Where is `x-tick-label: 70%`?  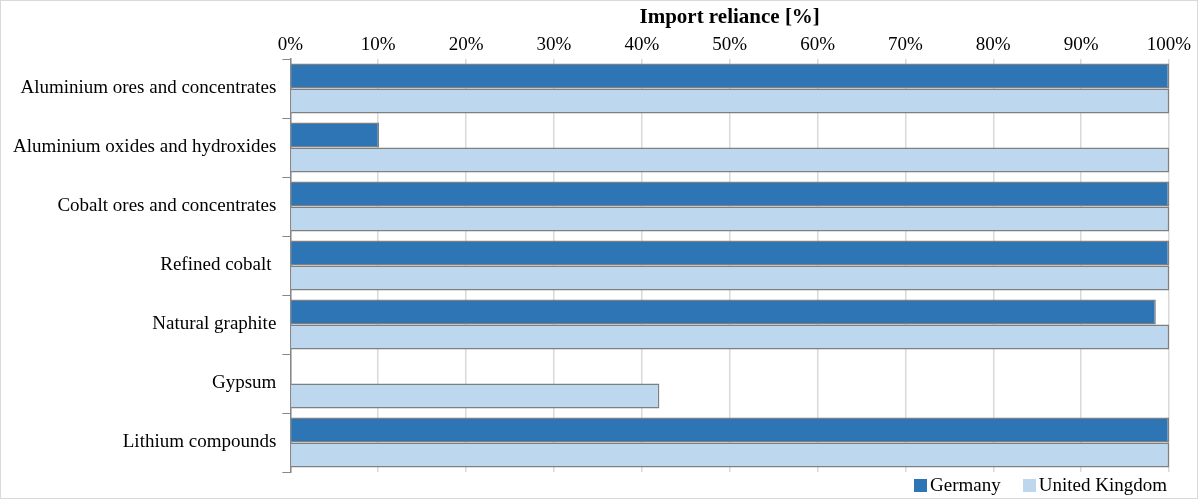 x-tick-label: 70% is located at coordinates (905, 43).